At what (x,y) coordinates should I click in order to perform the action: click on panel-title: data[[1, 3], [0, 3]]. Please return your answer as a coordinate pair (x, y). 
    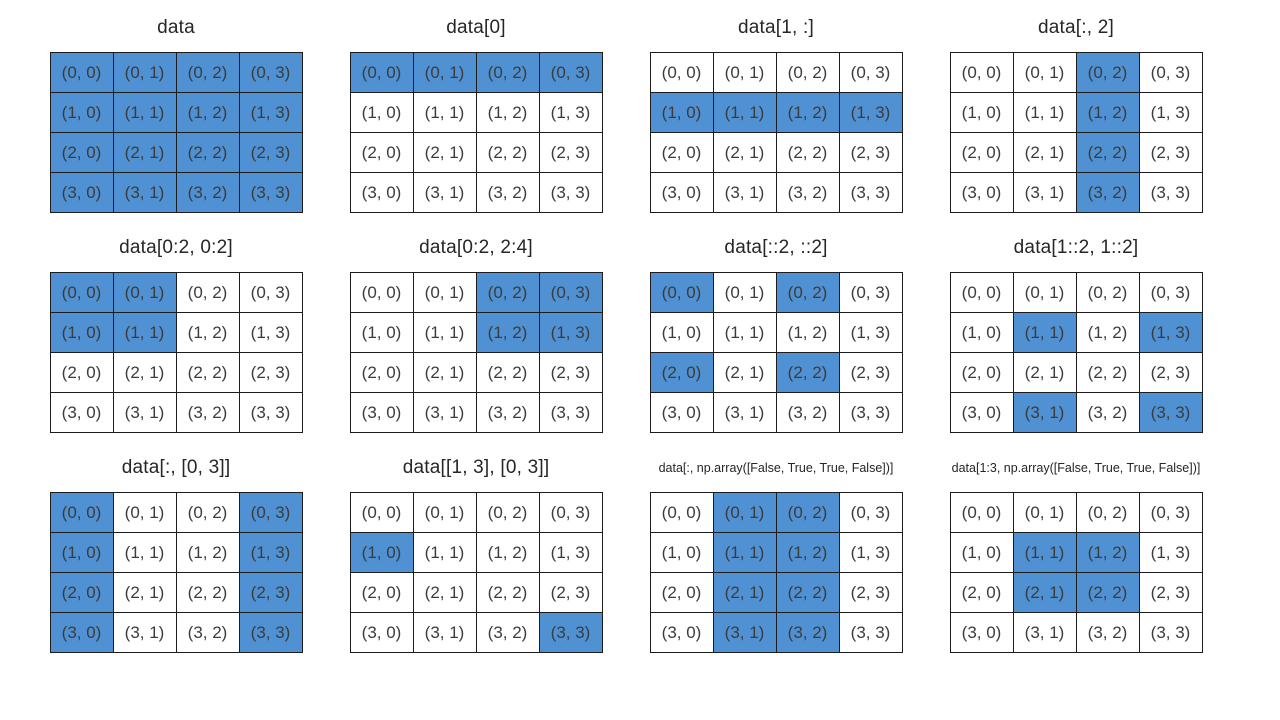
    Looking at the image, I should click on (476, 467).